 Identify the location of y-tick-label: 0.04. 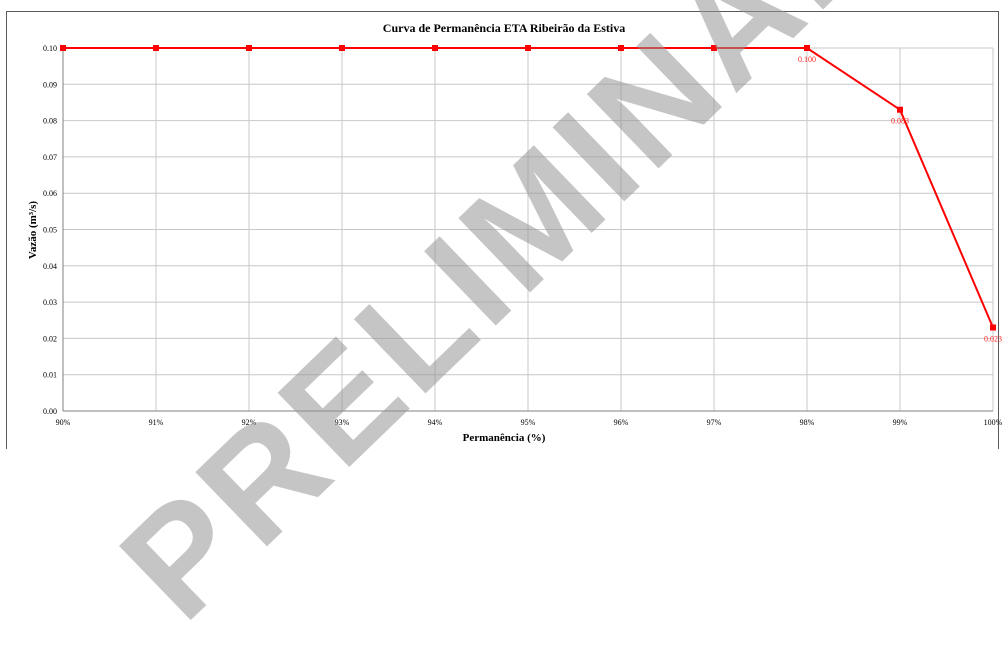
(50, 266).